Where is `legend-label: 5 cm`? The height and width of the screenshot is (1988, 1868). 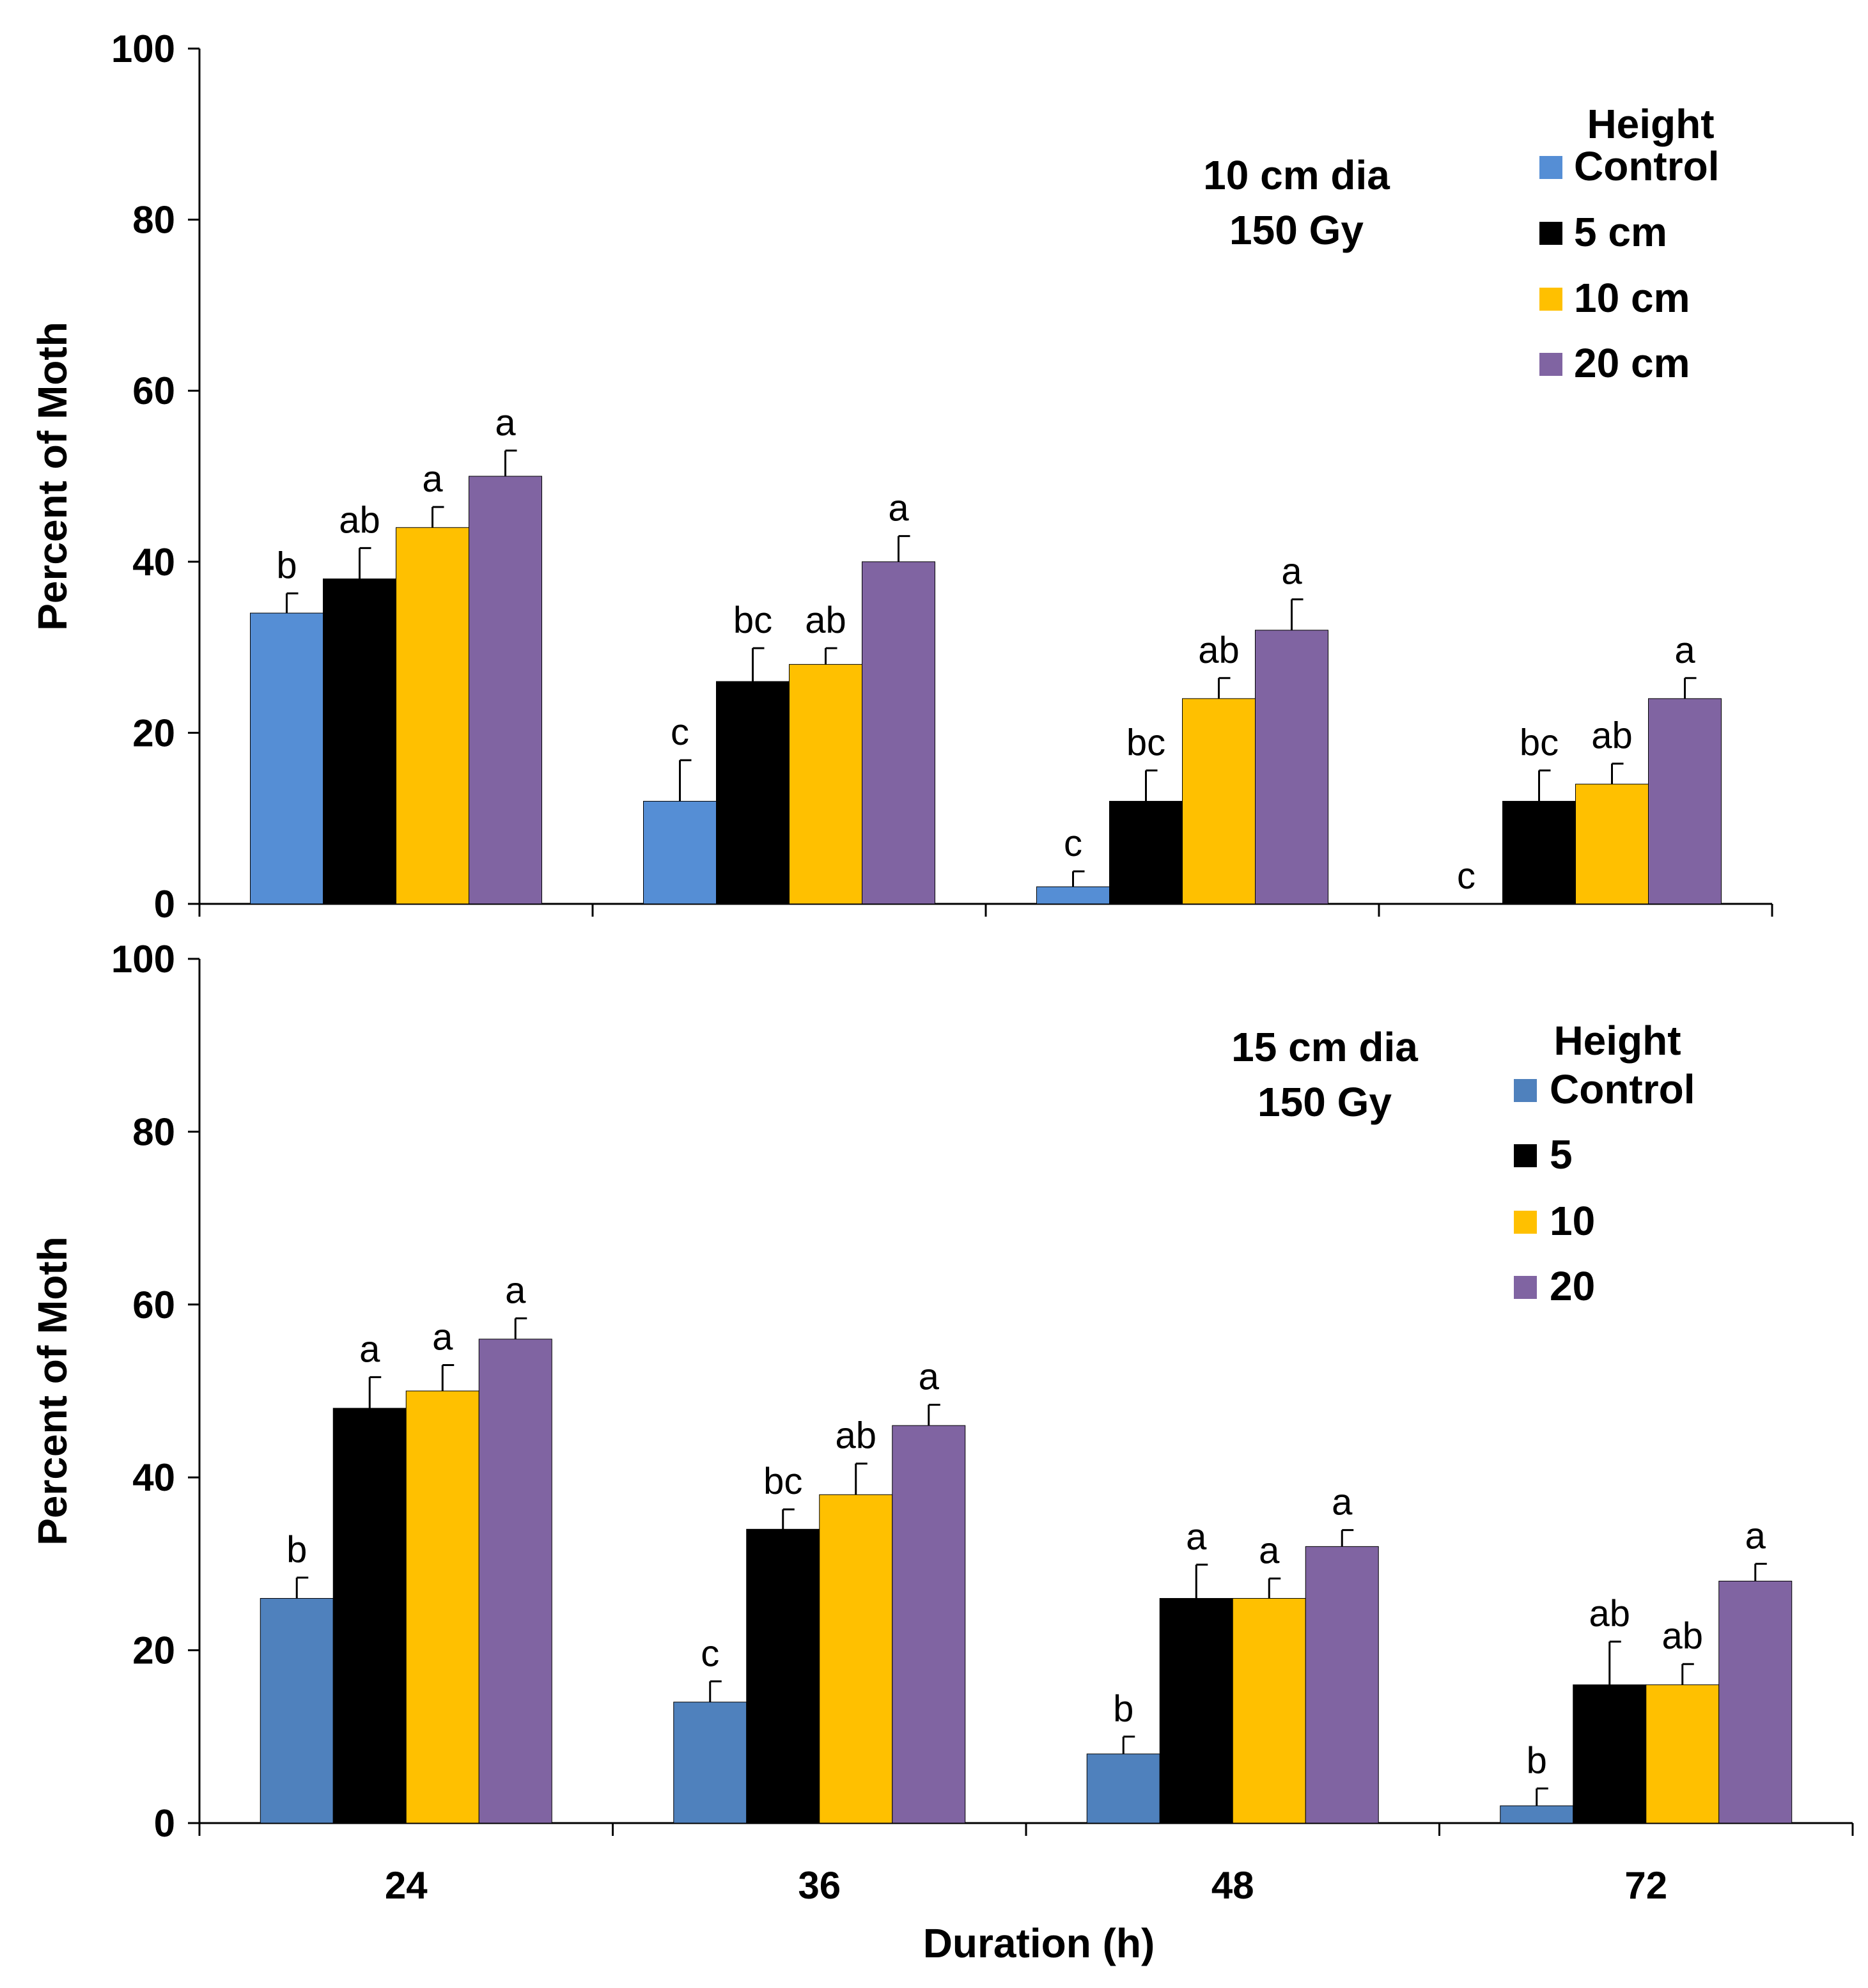
legend-label: 5 cm is located at coordinates (1620, 232).